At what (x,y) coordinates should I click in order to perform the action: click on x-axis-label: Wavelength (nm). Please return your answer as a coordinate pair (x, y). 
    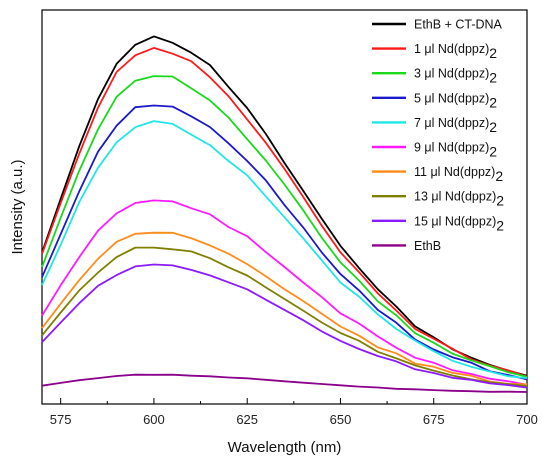
    Looking at the image, I should click on (285, 447).